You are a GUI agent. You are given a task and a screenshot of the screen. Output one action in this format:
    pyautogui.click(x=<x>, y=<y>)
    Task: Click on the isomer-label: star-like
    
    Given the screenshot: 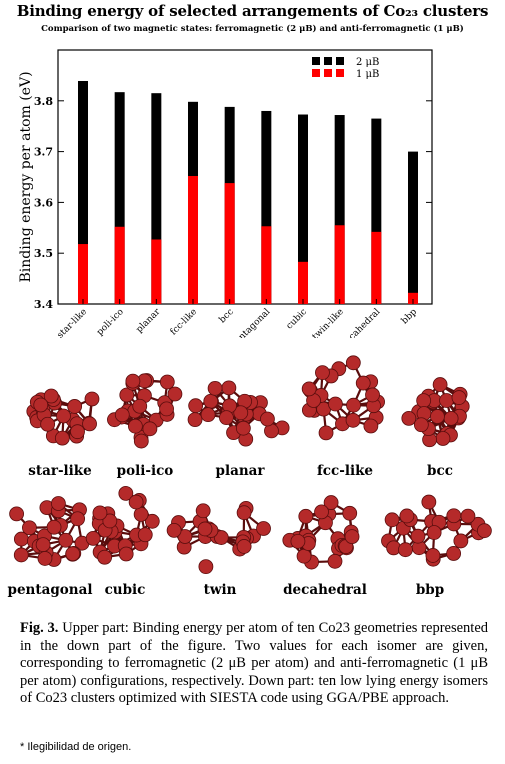 What is the action you would take?
    pyautogui.click(x=60, y=471)
    